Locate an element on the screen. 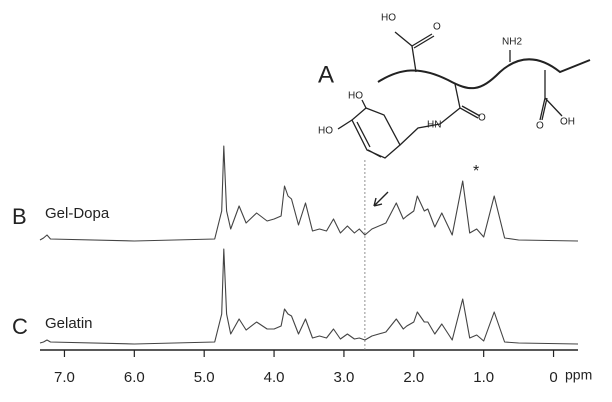 The height and width of the screenshot is (402, 612). acid-right is located at coordinates (551, 95).